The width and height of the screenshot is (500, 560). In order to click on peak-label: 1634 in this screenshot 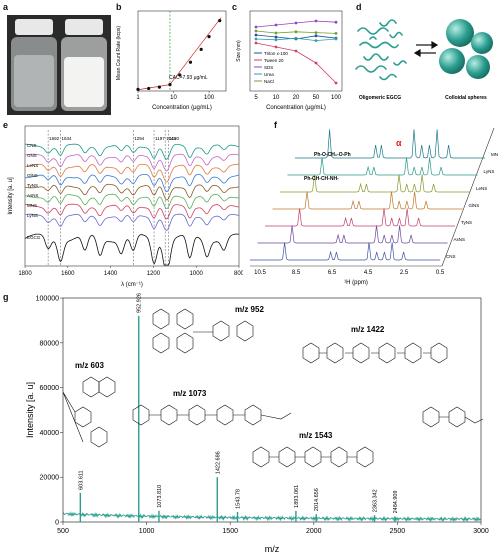, I will do `click(67, 138)`.